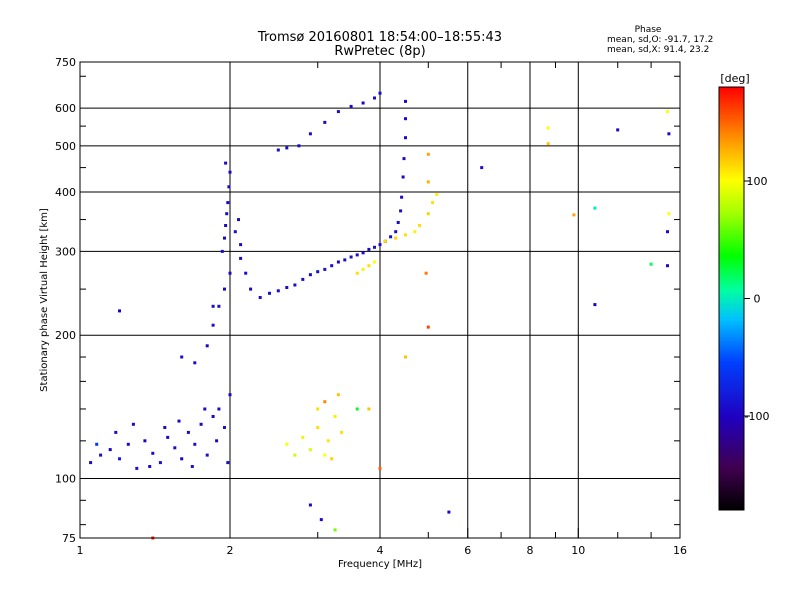 This screenshot has height=600, width=800. What do you see at coordinates (65, 192) in the screenshot?
I see `y-tick-label: 400` at bounding box center [65, 192].